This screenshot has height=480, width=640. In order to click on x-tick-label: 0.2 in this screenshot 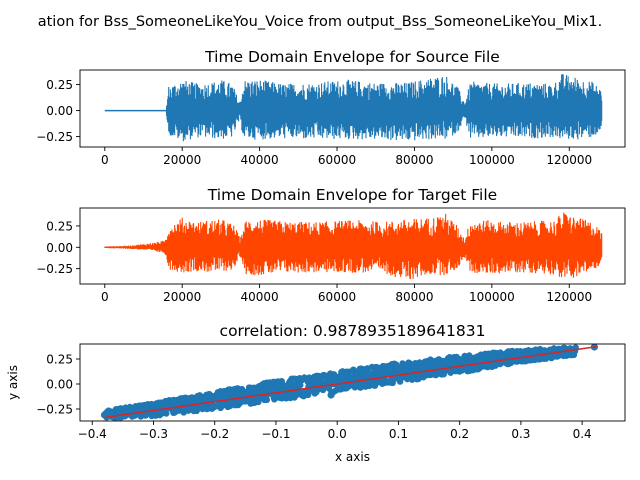, I will do `click(459, 434)`.